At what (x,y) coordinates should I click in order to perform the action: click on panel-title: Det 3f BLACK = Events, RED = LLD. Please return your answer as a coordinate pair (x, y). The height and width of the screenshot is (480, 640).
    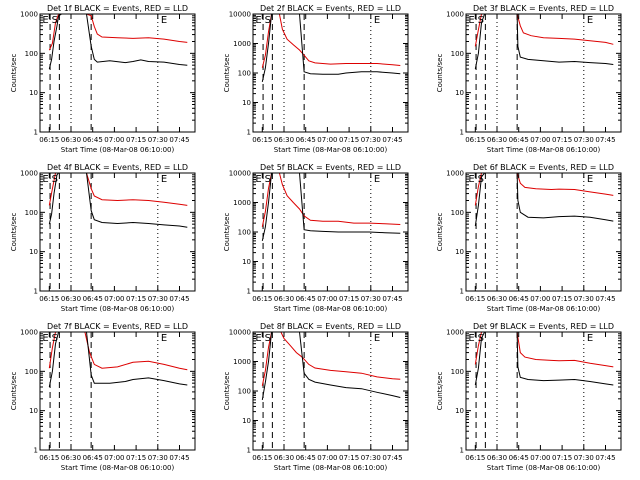
    Looking at the image, I should click on (543, 8).